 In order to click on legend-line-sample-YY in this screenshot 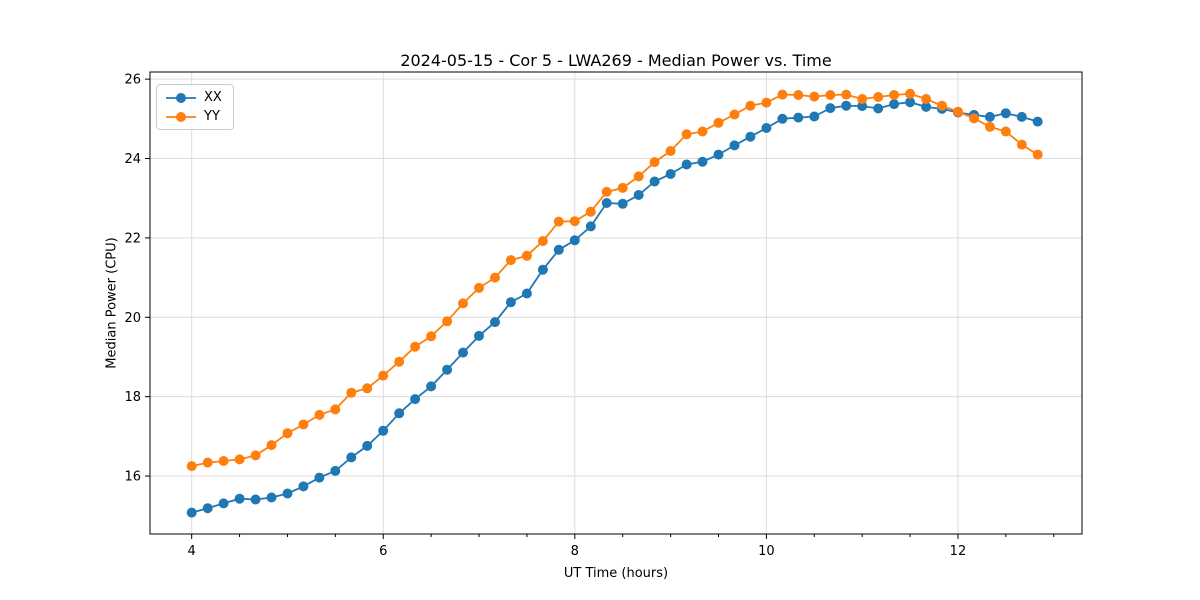, I will do `click(181, 116)`.